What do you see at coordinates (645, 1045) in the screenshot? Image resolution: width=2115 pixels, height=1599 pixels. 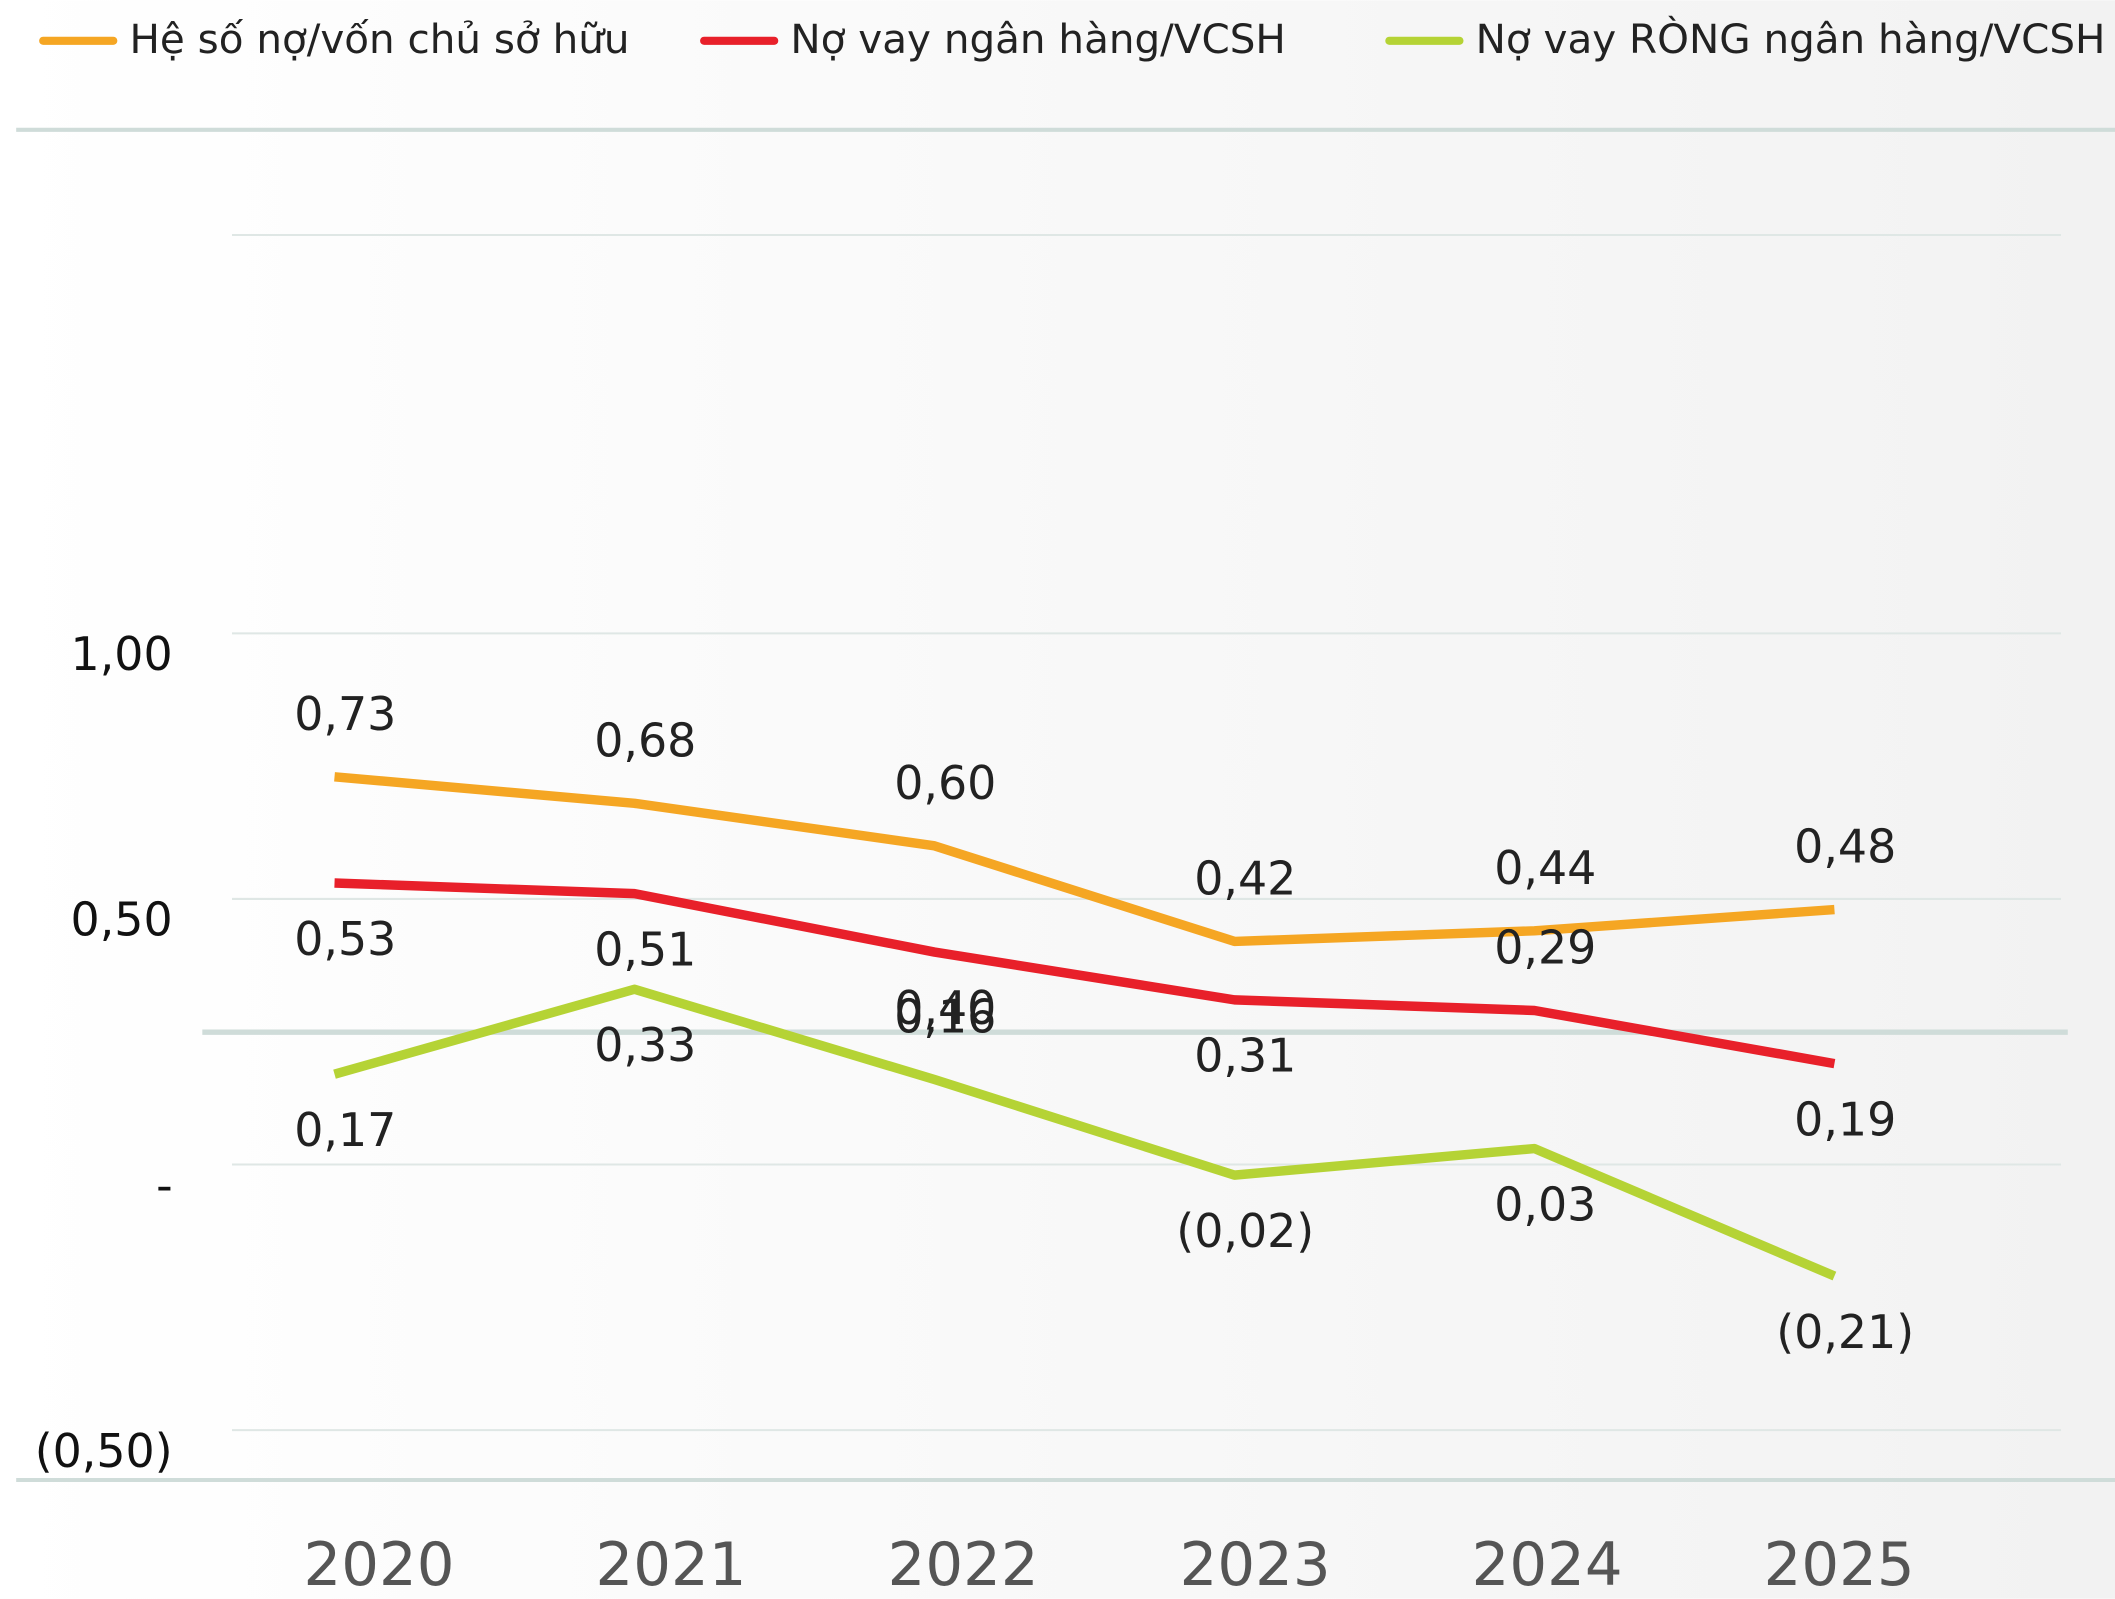 I see `data-label: 0,33` at bounding box center [645, 1045].